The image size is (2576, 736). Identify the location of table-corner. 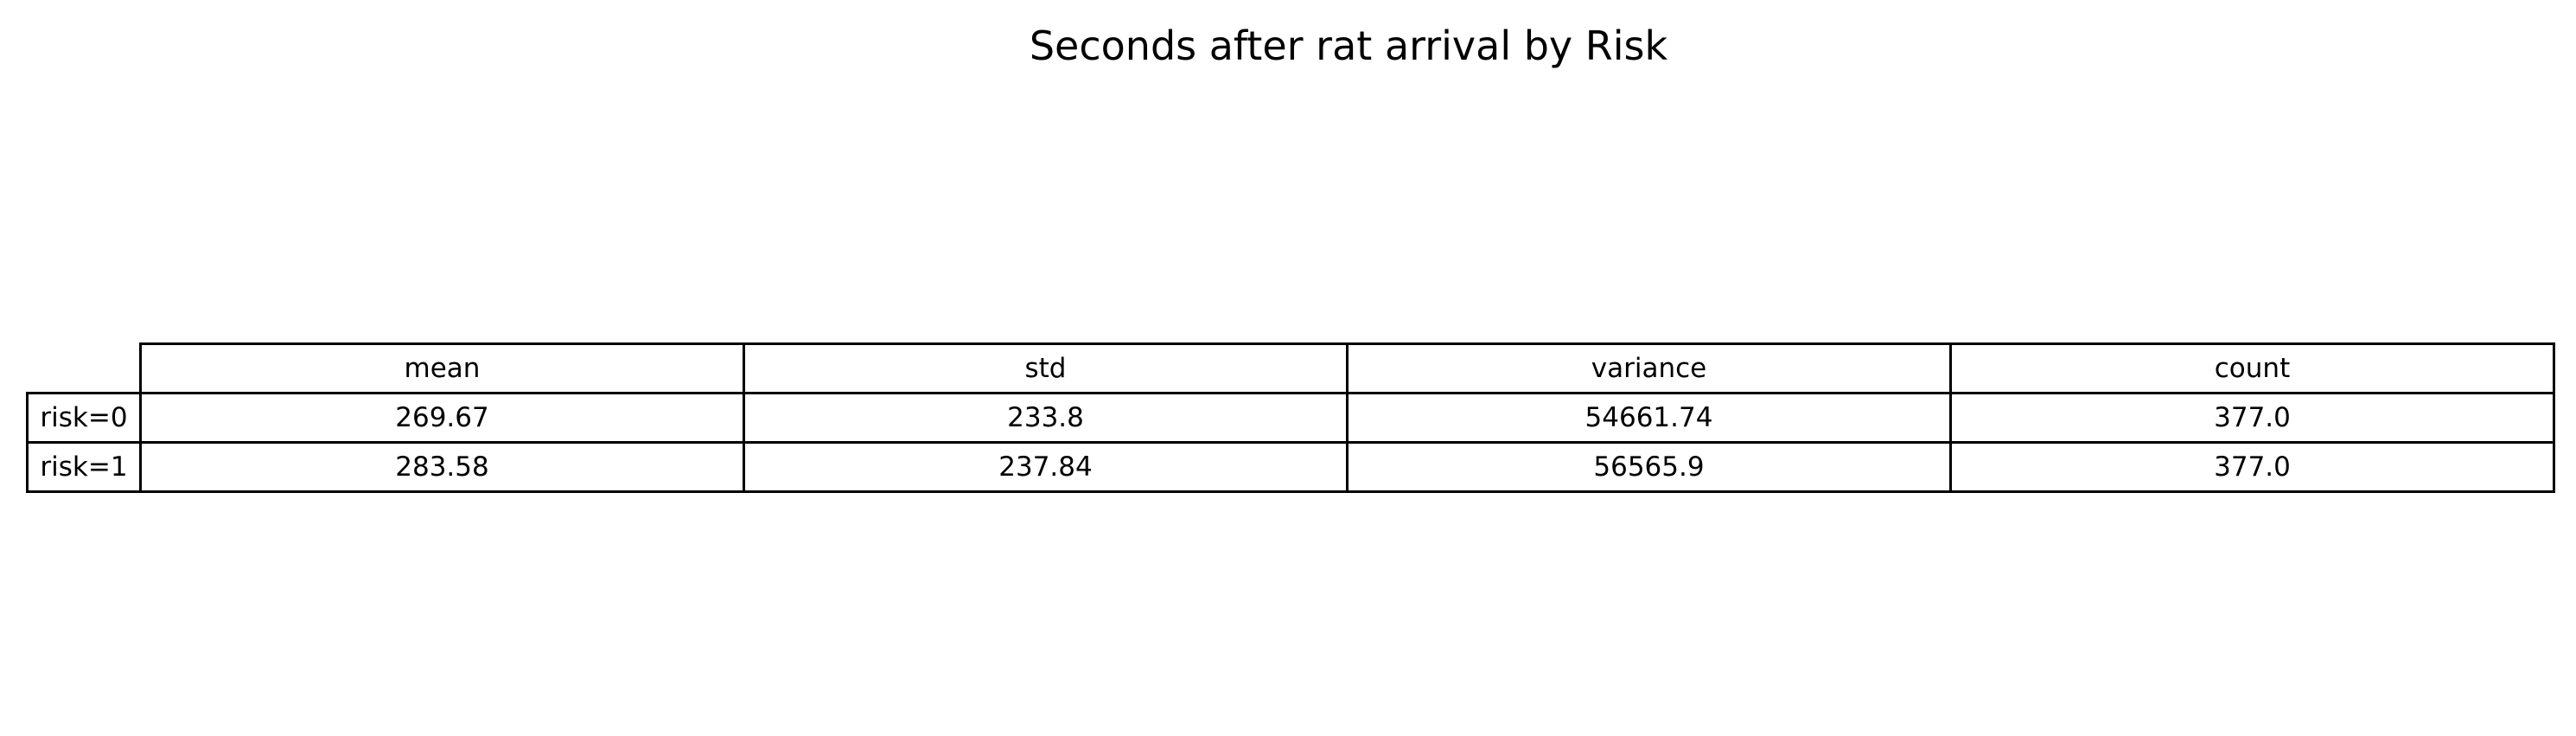
(84, 368).